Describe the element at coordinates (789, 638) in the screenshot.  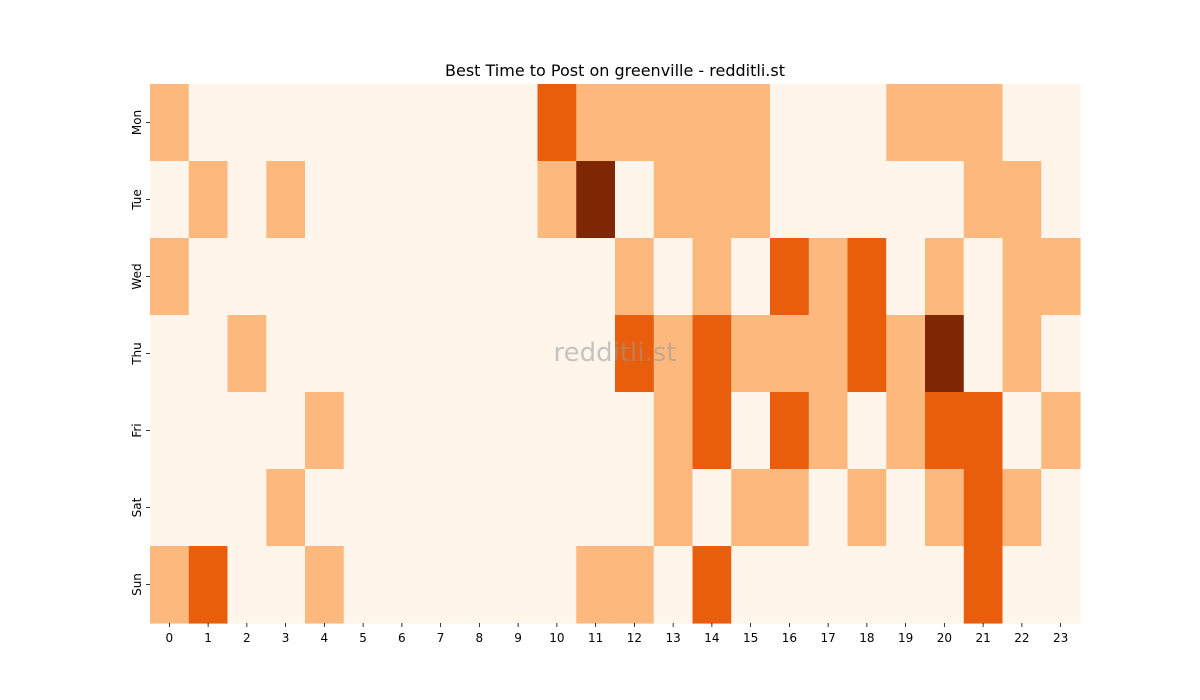
I see `x-tick-label: 16` at that location.